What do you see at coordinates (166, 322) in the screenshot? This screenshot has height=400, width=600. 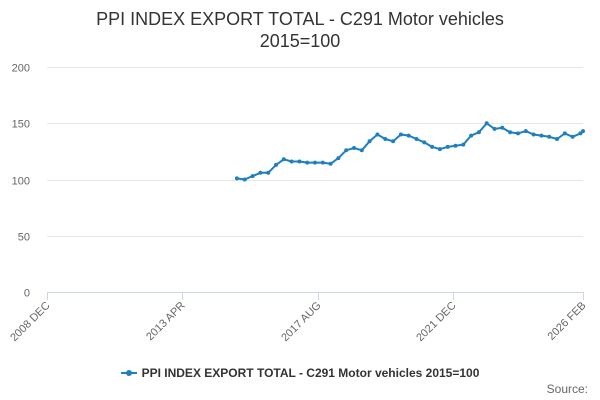 I see `x-tick-label: 2013 APR` at bounding box center [166, 322].